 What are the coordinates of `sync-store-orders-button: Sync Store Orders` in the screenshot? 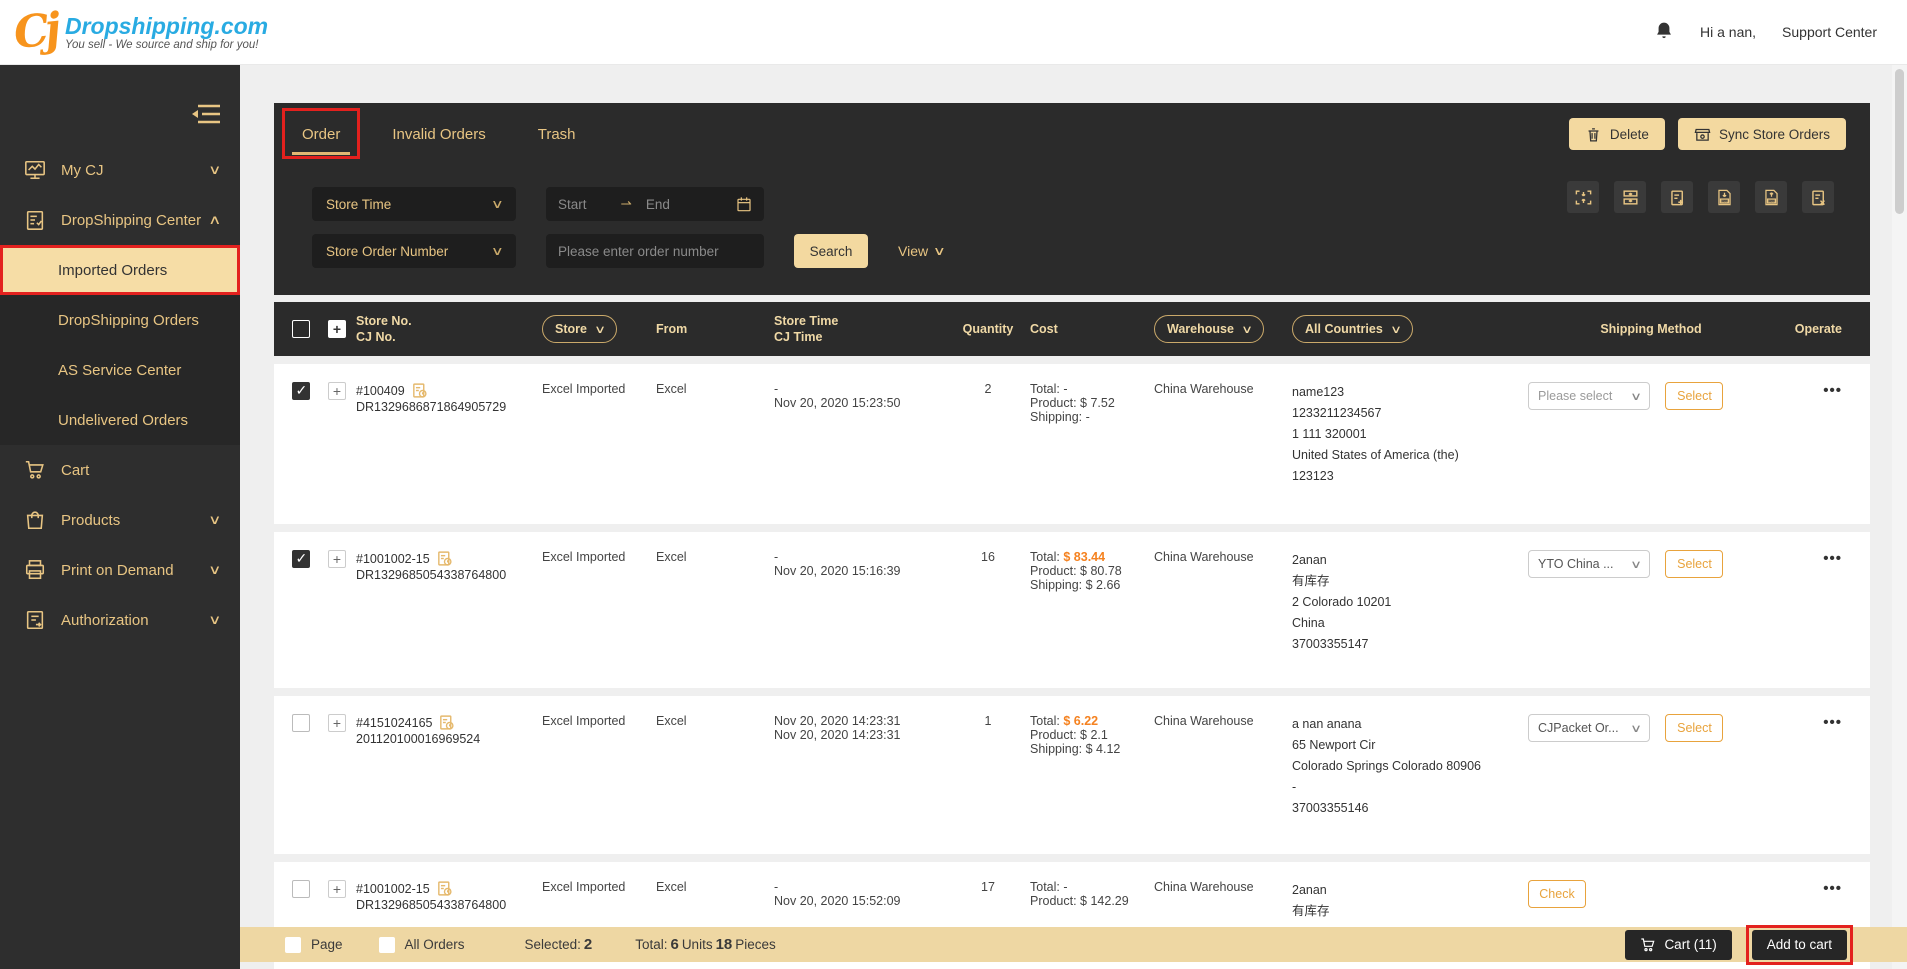 It's located at (1761, 134).